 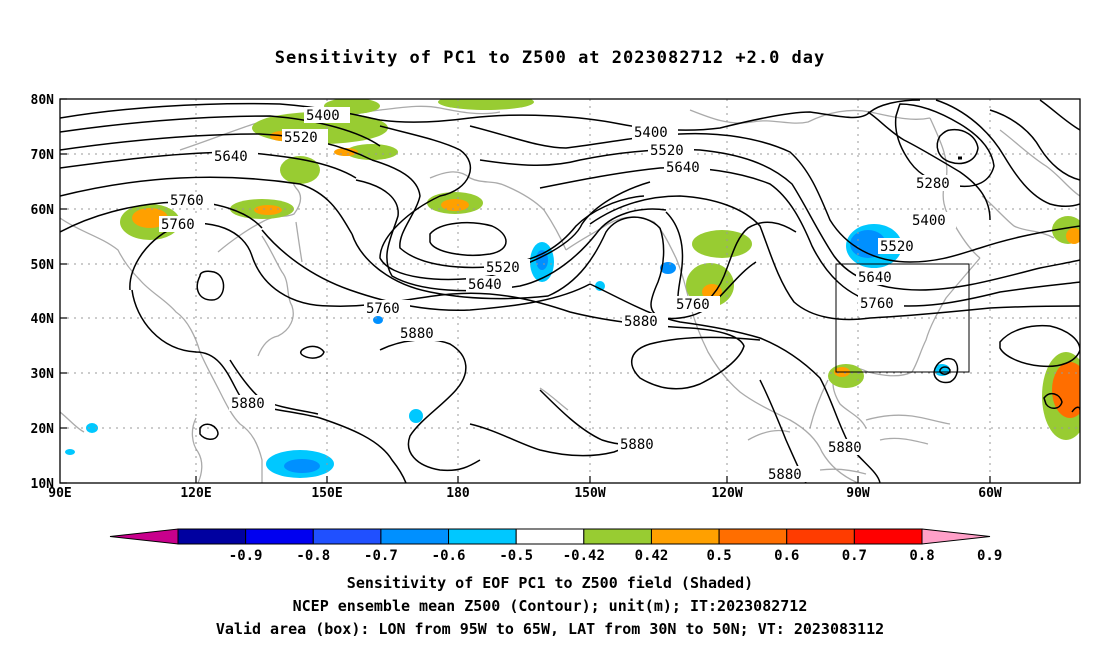 I want to click on colorbar-tick-label: -0.42, so click(x=584, y=556).